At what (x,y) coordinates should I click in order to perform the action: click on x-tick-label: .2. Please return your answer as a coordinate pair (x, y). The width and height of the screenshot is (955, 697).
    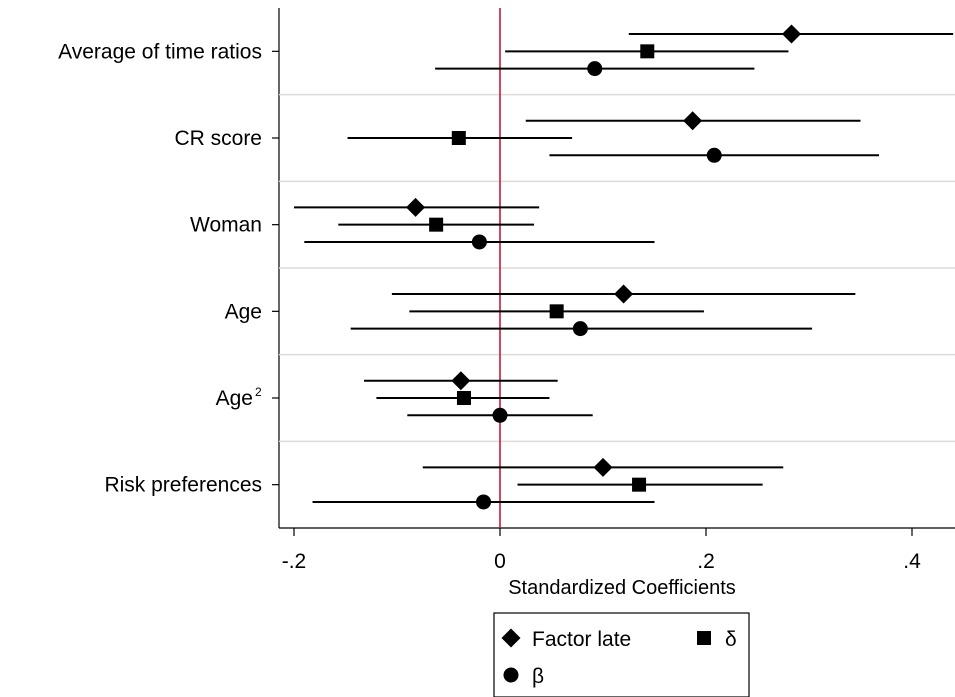
    Looking at the image, I should click on (706, 561).